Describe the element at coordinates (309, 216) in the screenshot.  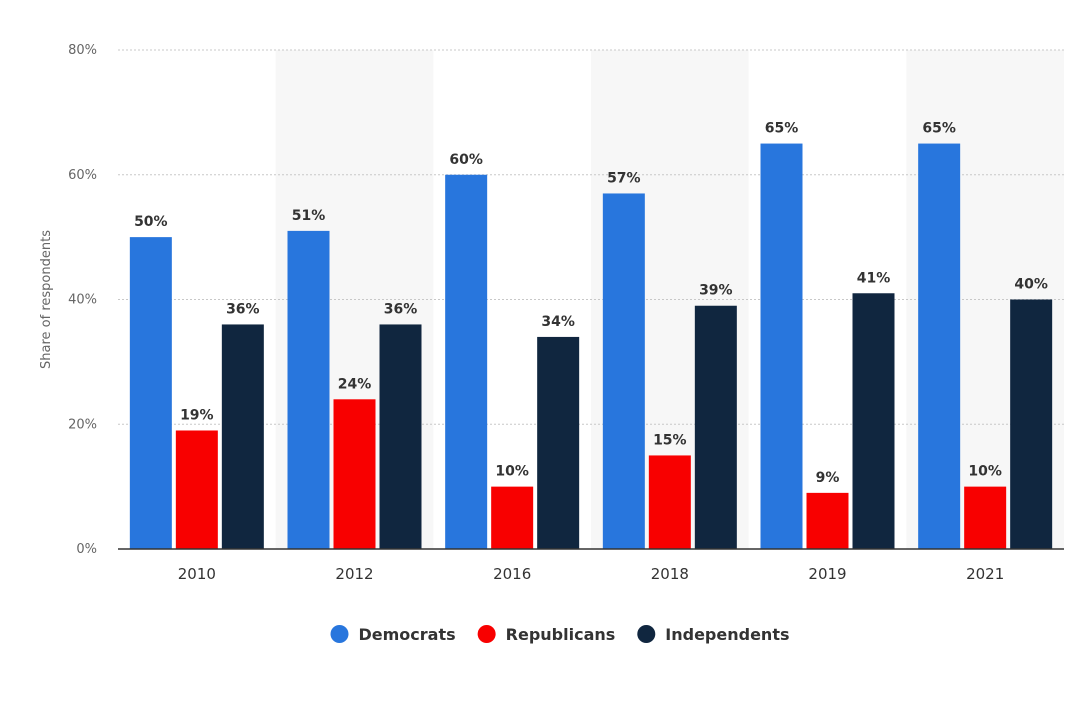
I see `data-label-democrats-2012: 51%` at that location.